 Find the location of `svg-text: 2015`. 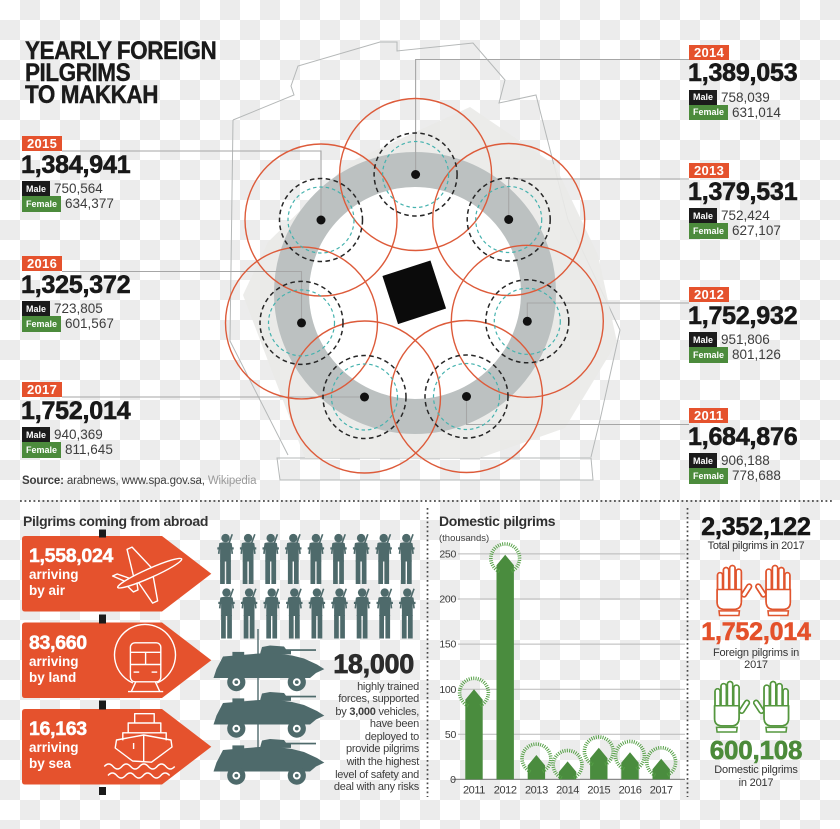

svg-text: 2015 is located at coordinates (598, 791).